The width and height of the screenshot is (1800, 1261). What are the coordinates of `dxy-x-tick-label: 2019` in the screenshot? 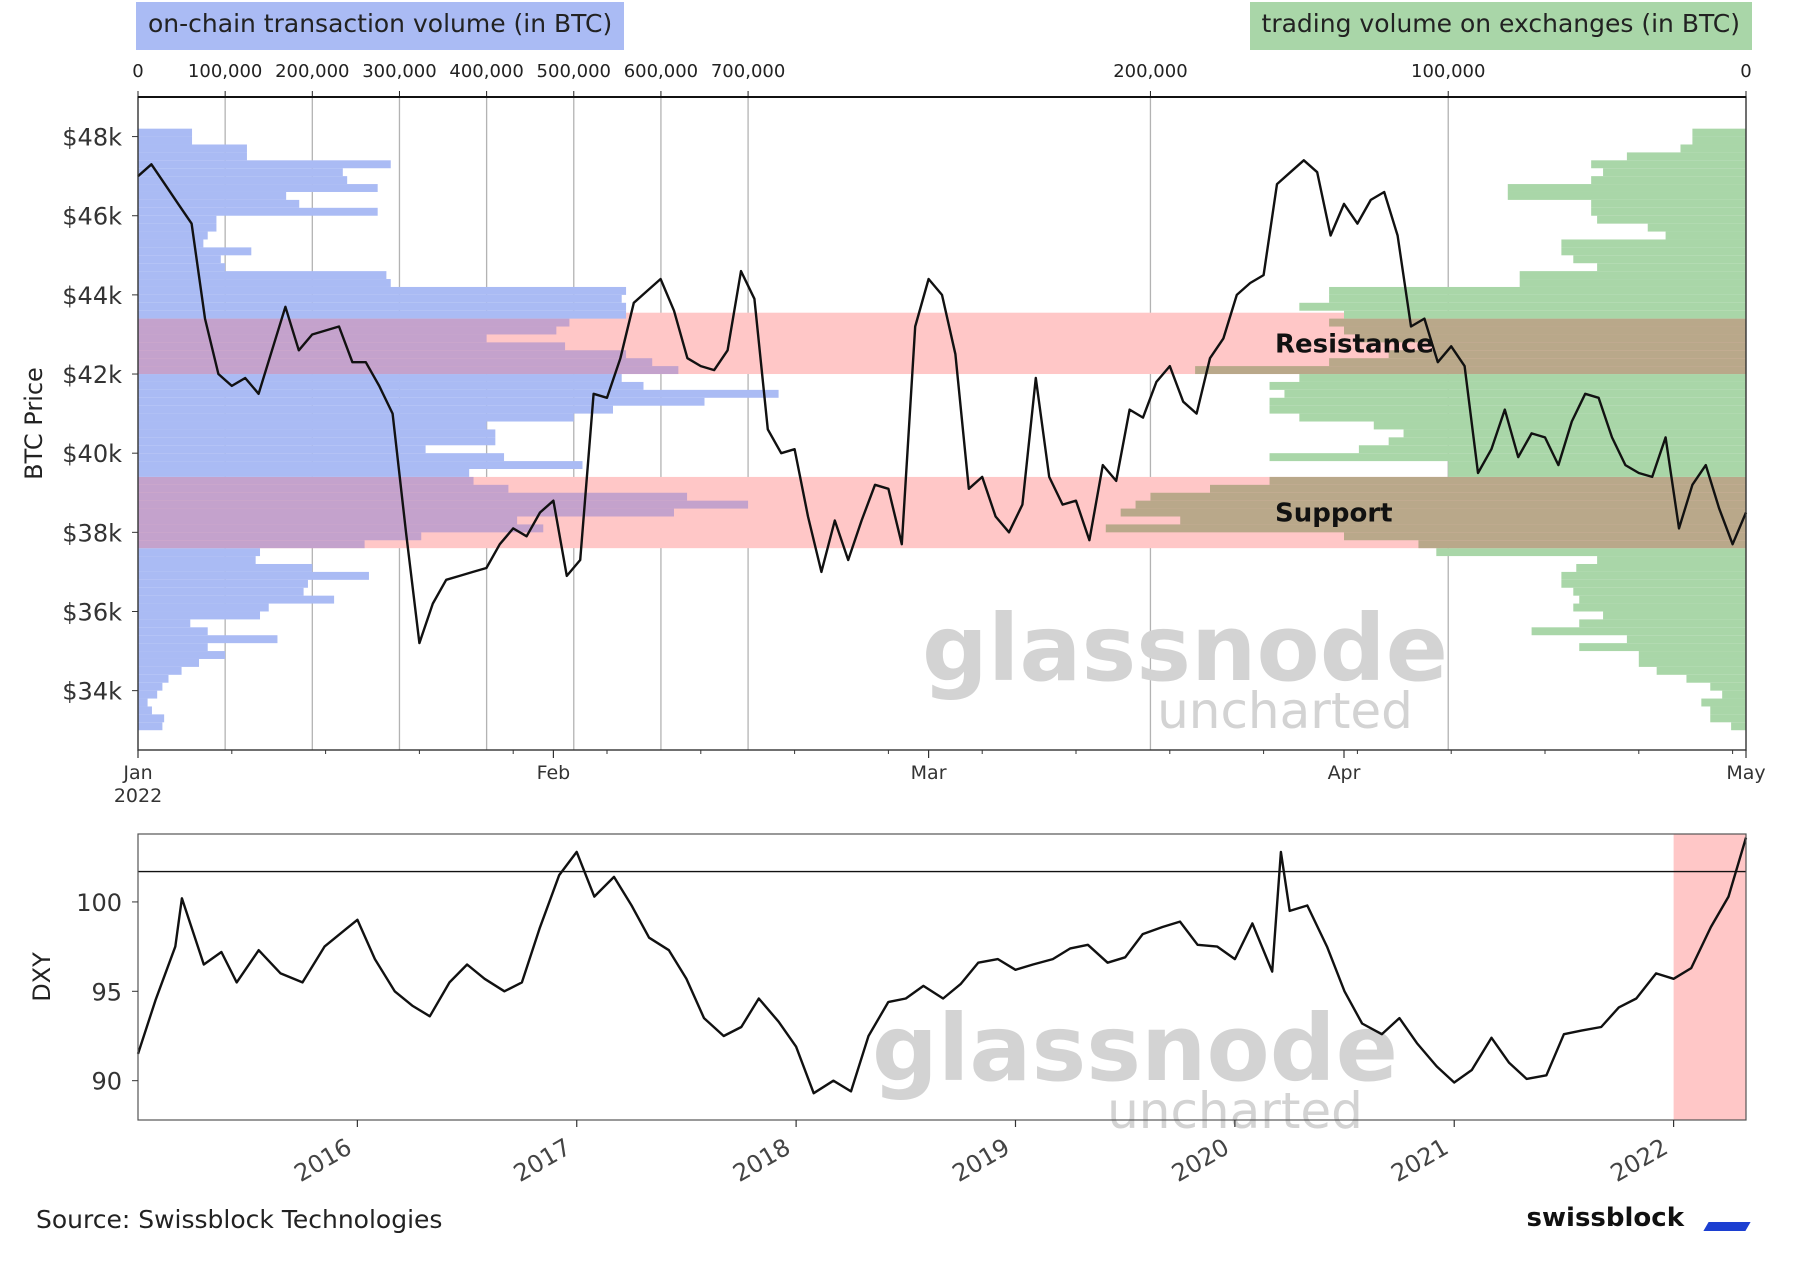 It's located at (981, 1160).